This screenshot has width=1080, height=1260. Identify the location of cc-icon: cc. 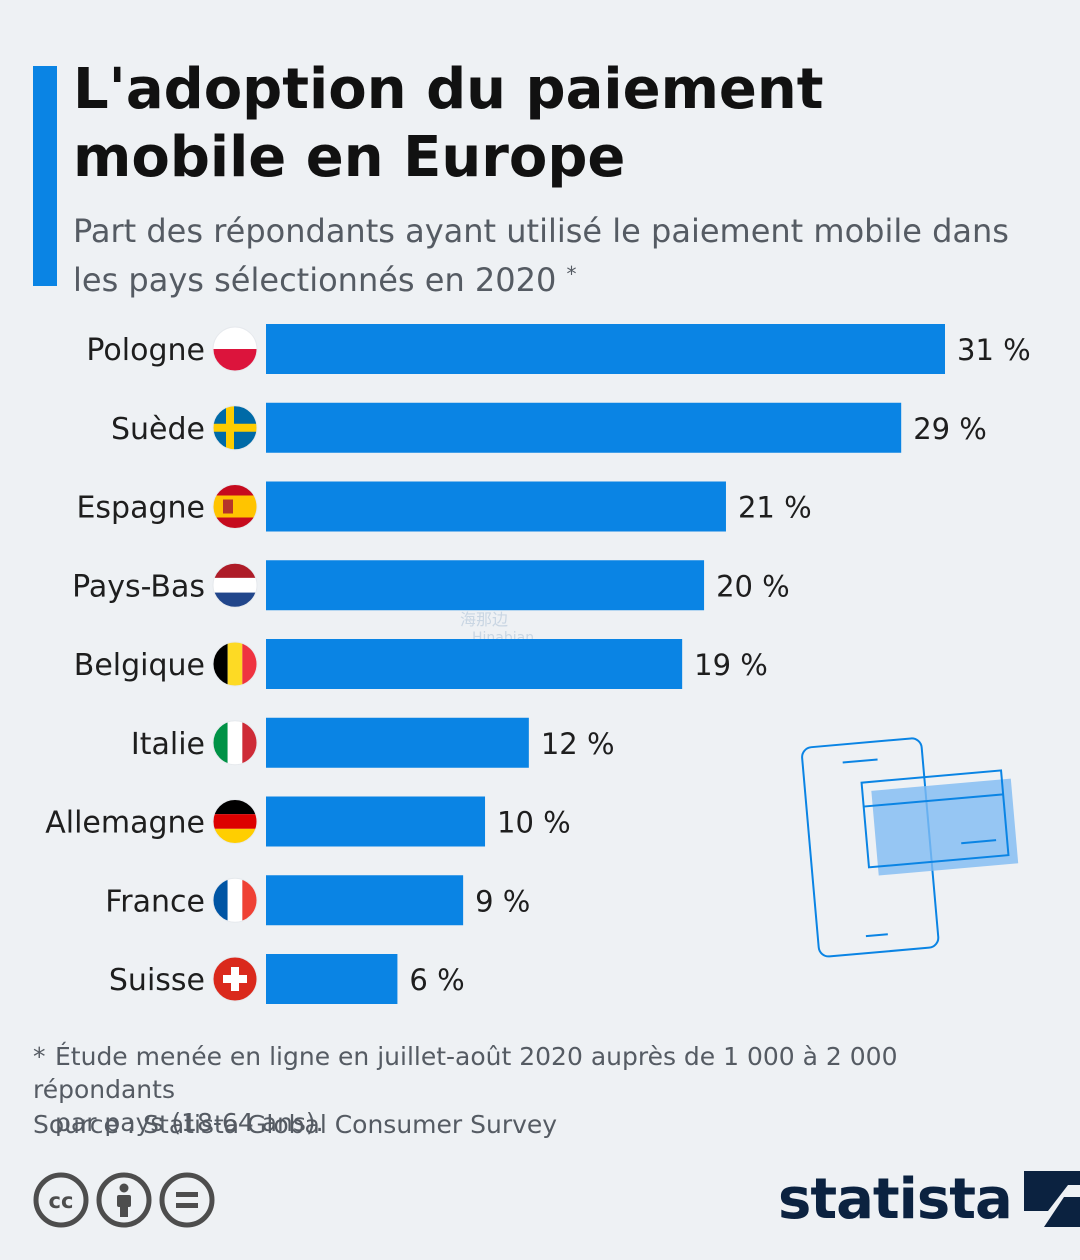
(61, 1200).